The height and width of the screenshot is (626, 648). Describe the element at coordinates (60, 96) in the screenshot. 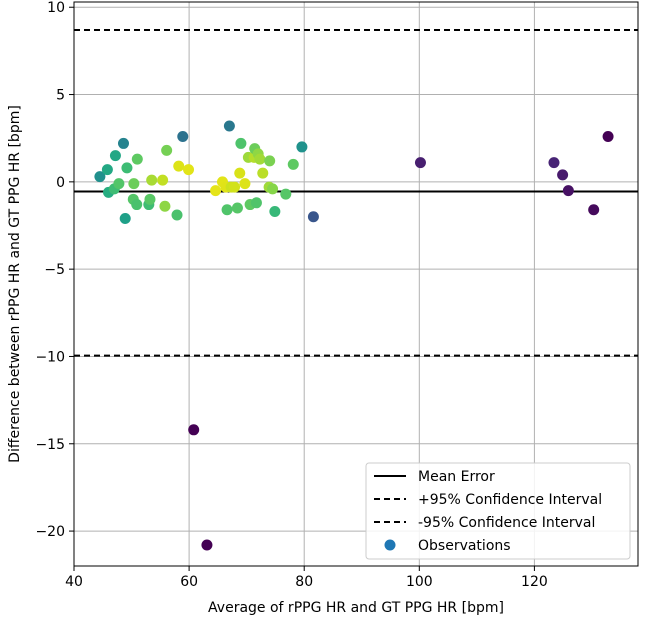

I see `y-tick-label: 5` at that location.